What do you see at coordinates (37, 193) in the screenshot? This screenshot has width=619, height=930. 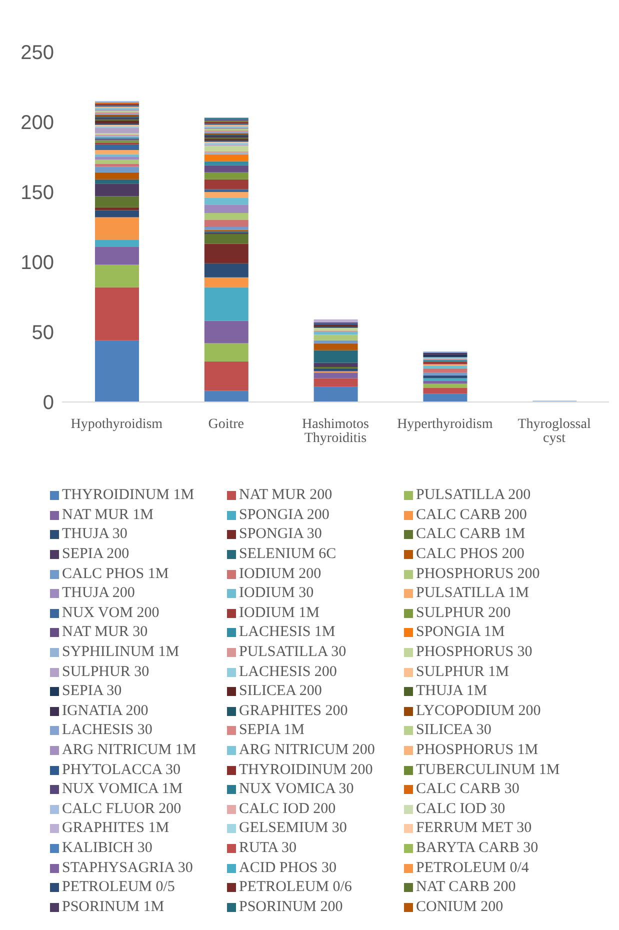 I see `y-tick-label: 150` at bounding box center [37, 193].